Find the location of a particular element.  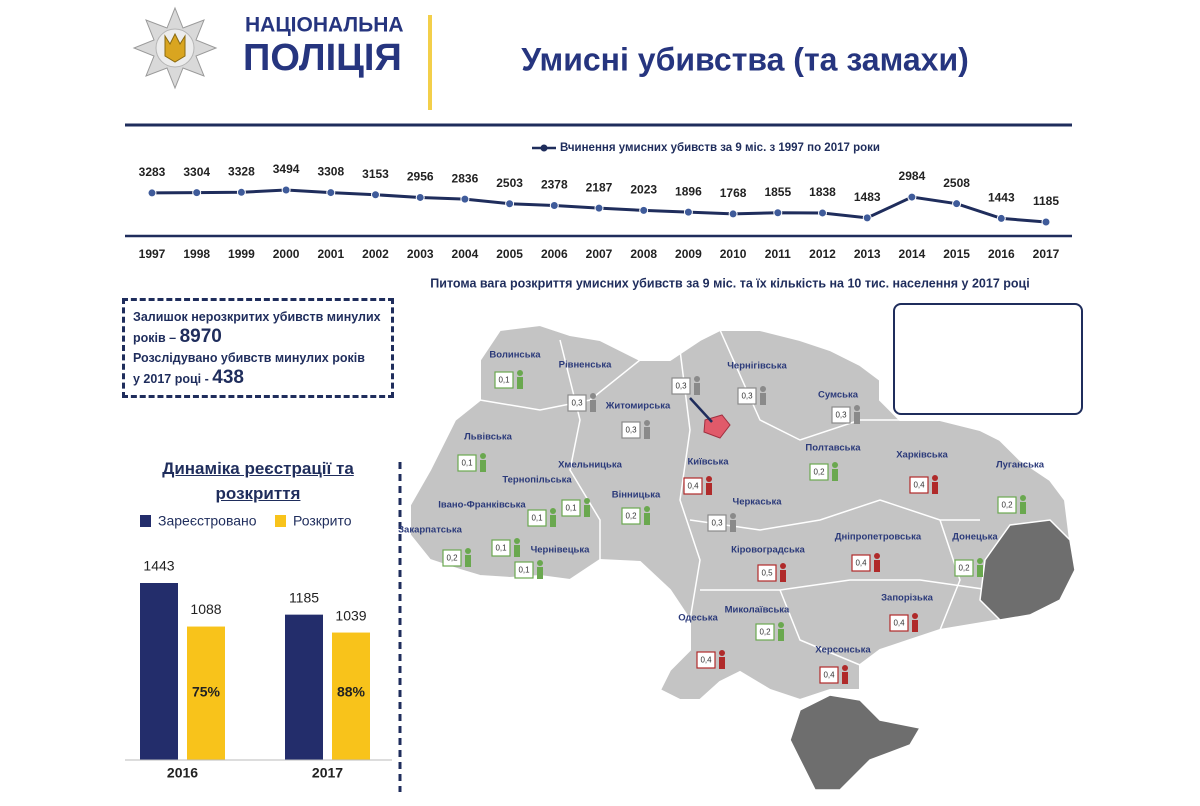

note-line: Залишок нерозкритих убивств минулих is located at coordinates (258, 317).